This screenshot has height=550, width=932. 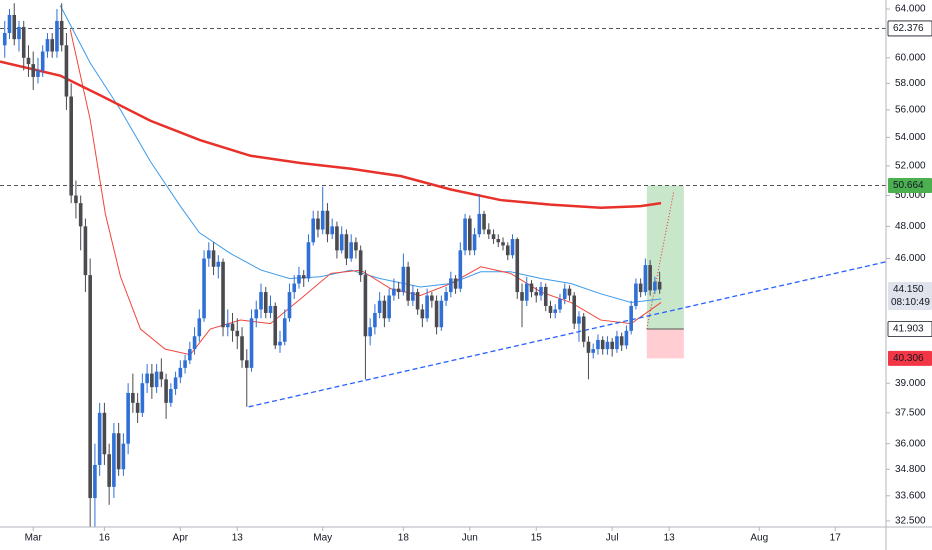 I want to click on x-tick-label: 17, so click(x=836, y=538).